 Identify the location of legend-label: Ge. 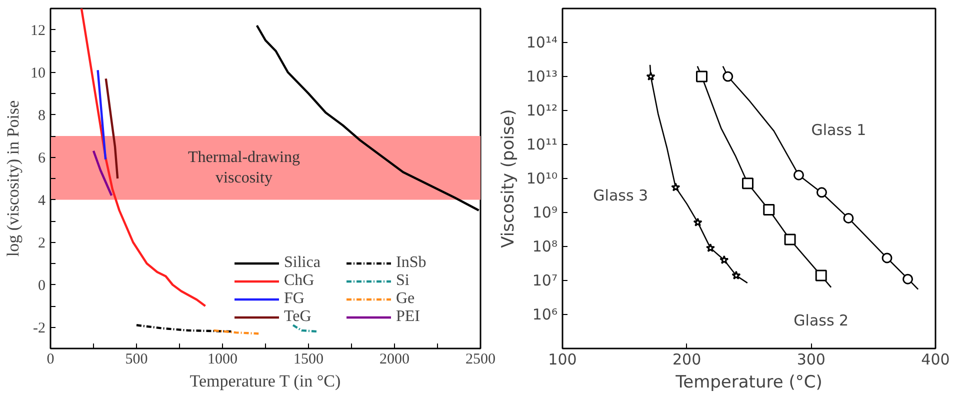
(406, 299).